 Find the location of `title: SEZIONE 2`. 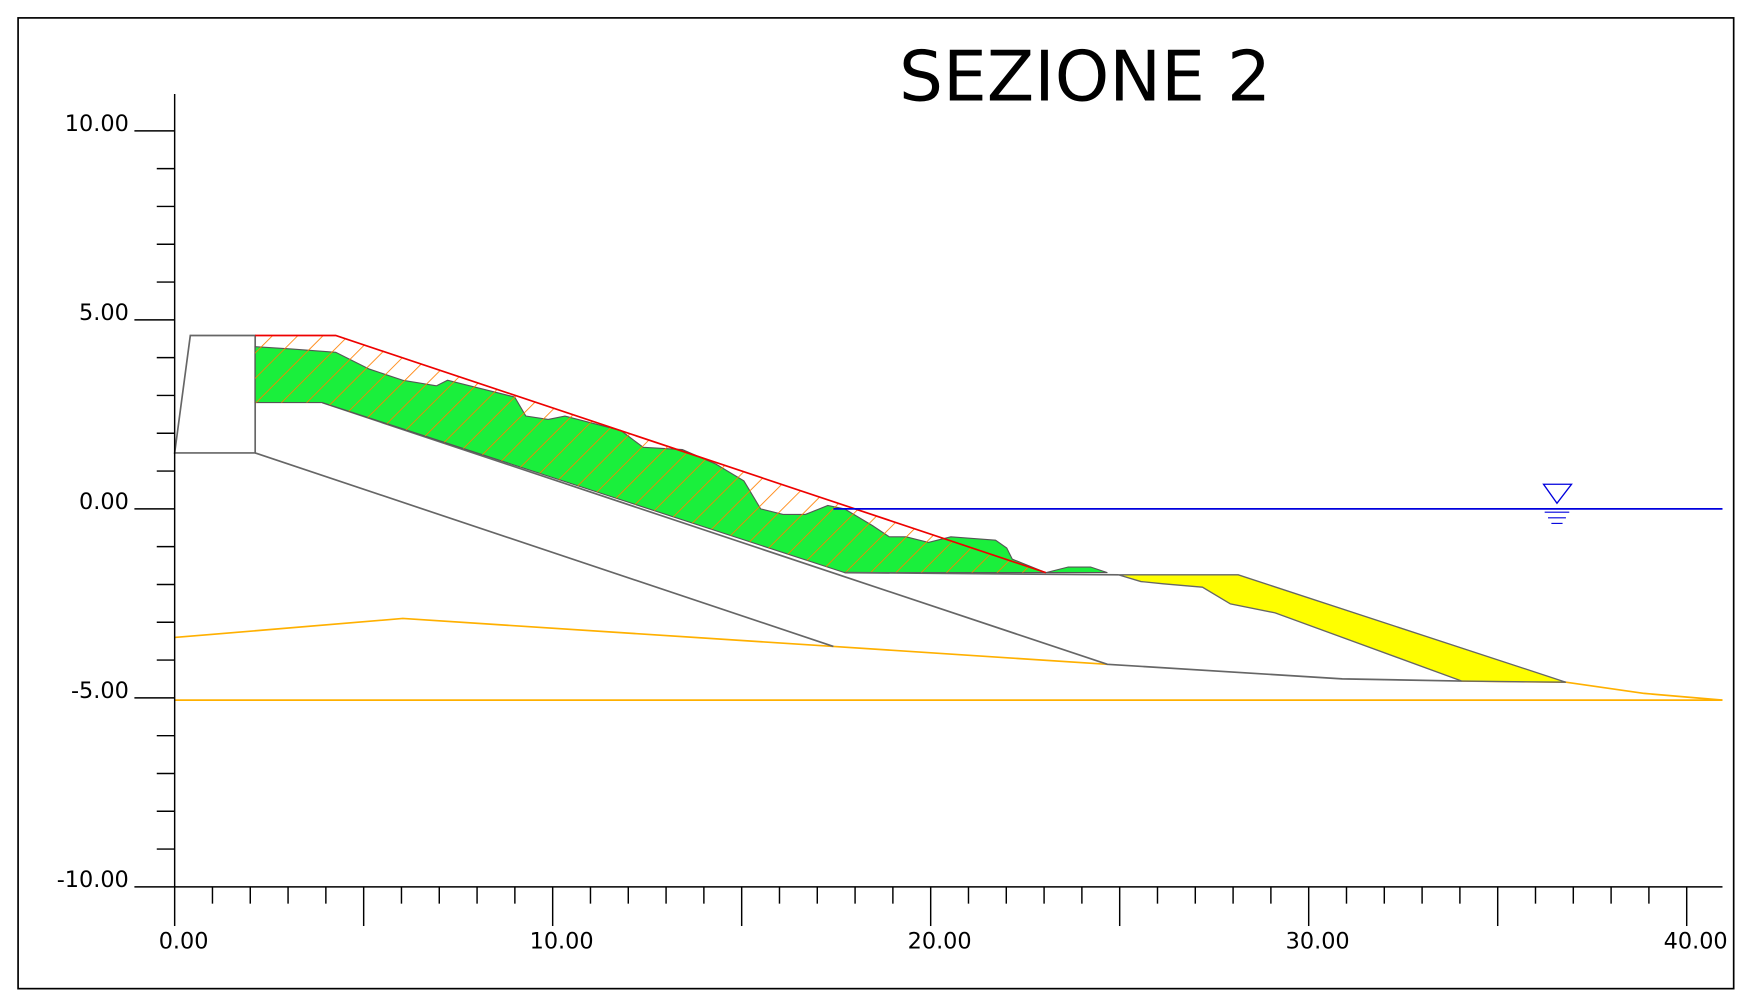

title: SEZIONE 2 is located at coordinates (1085, 78).